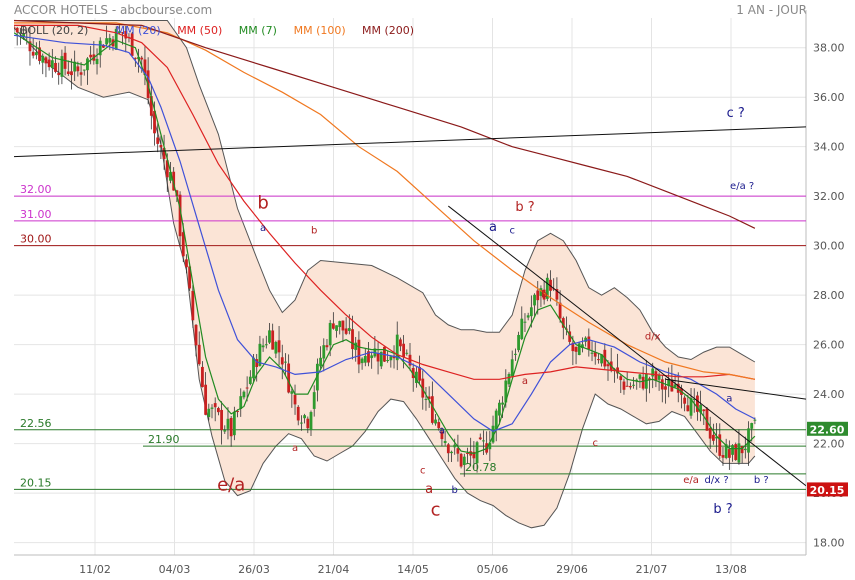 The width and height of the screenshot is (855, 580). I want to click on wave-label: d/x ?, so click(717, 480).